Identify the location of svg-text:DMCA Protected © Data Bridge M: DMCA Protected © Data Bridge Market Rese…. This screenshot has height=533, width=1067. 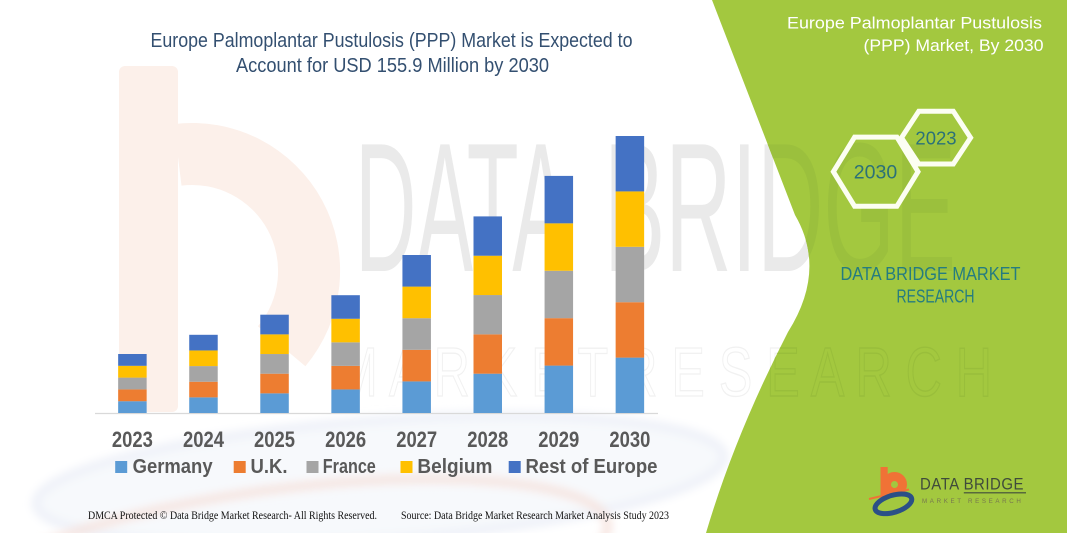
(232, 516).